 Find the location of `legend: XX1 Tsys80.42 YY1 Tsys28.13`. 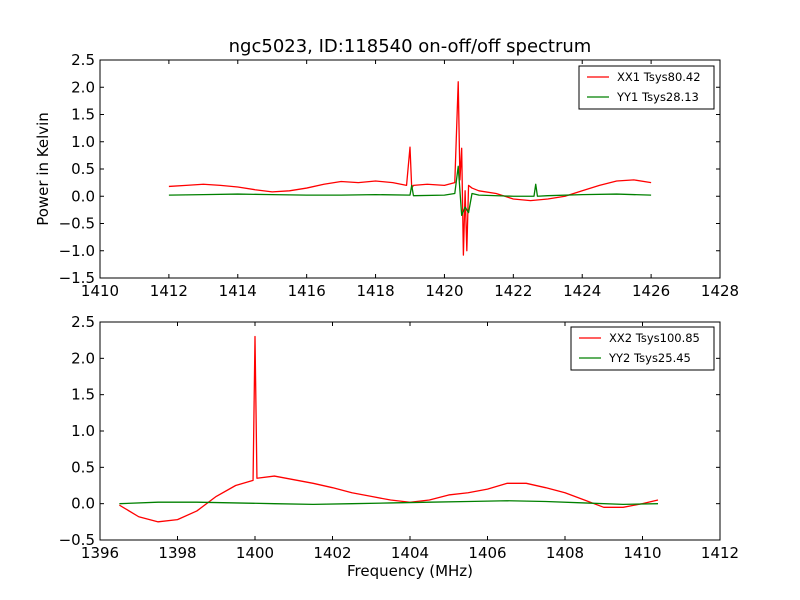

legend: XX1 Tsys80.42 YY1 Tsys28.13 is located at coordinates (646, 87).